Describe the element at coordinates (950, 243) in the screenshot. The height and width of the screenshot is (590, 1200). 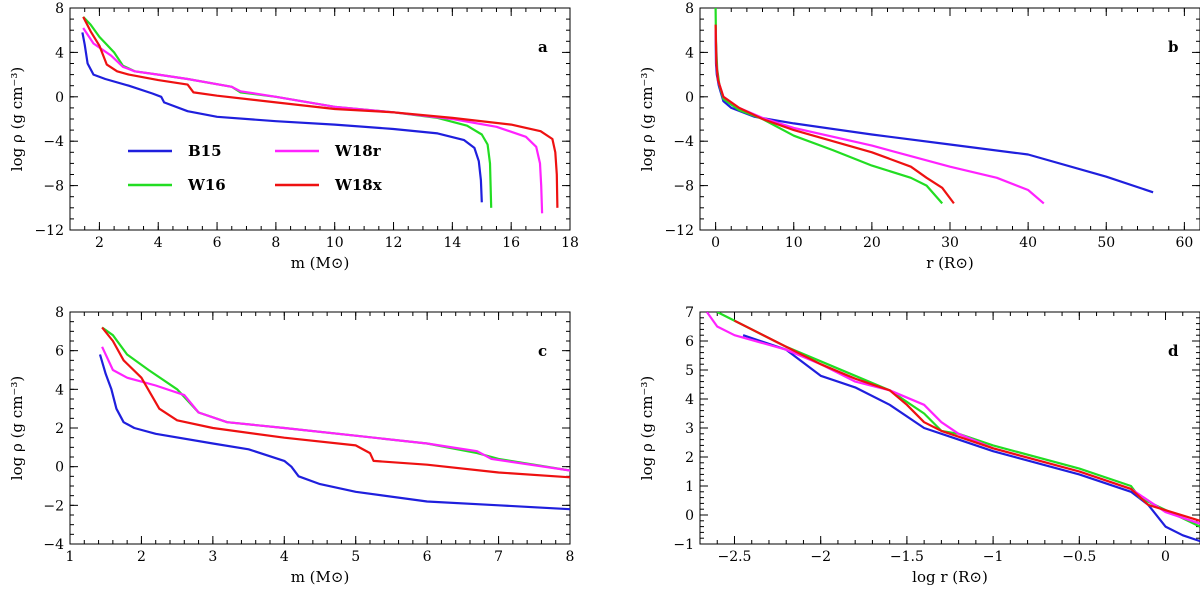
I see `x-tick-label: 30` at that location.